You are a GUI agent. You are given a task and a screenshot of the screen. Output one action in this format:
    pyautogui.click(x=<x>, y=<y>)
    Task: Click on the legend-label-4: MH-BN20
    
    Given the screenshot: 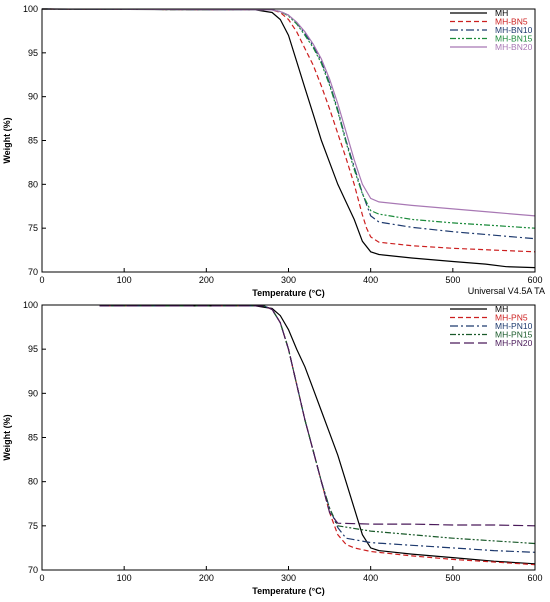 What is the action you would take?
    pyautogui.click(x=514, y=47)
    